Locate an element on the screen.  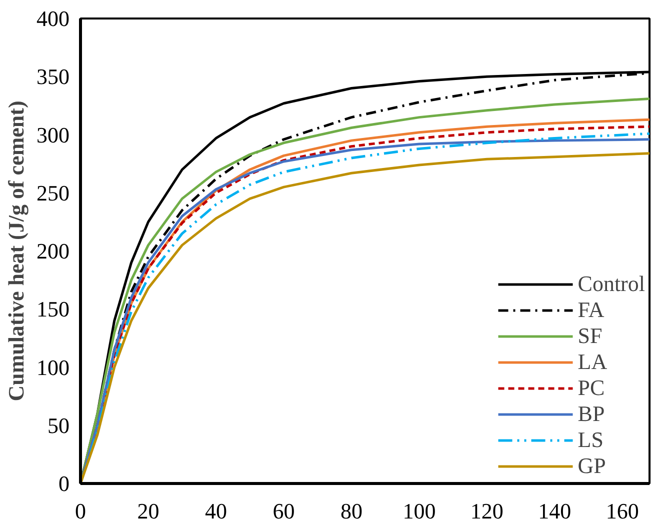
legend-label: LS is located at coordinates (591, 440).